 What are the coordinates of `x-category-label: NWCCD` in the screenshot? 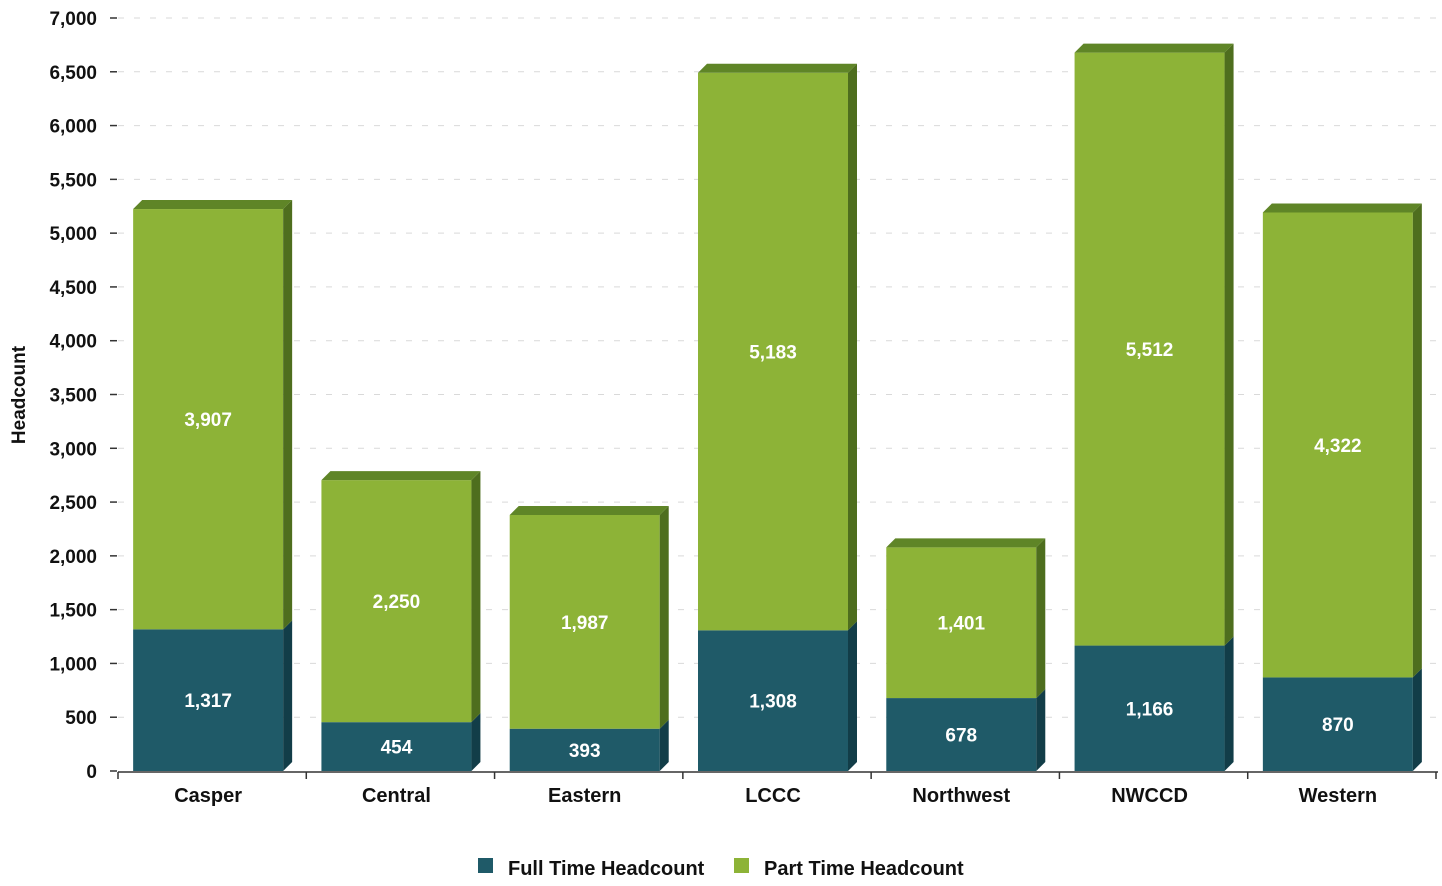 It's located at (1149, 796).